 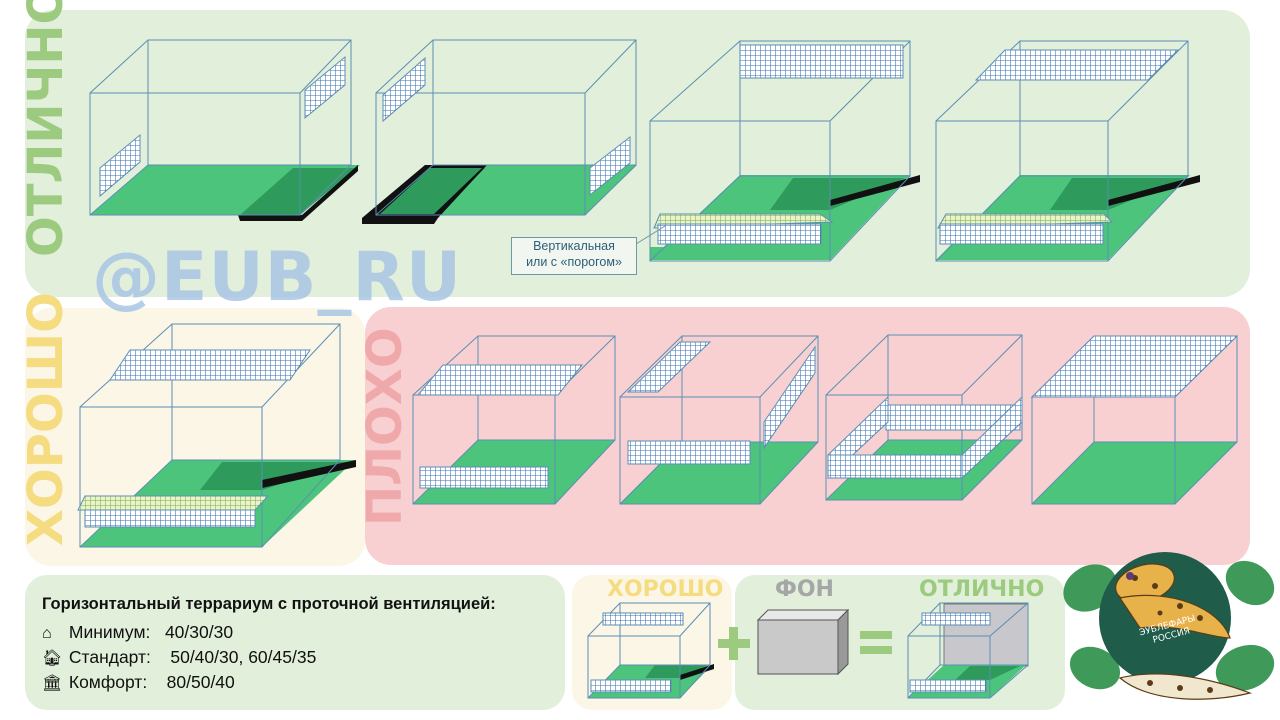 What do you see at coordinates (108, 682) in the screenshot?
I see `info-label: Комфорт:` at bounding box center [108, 682].